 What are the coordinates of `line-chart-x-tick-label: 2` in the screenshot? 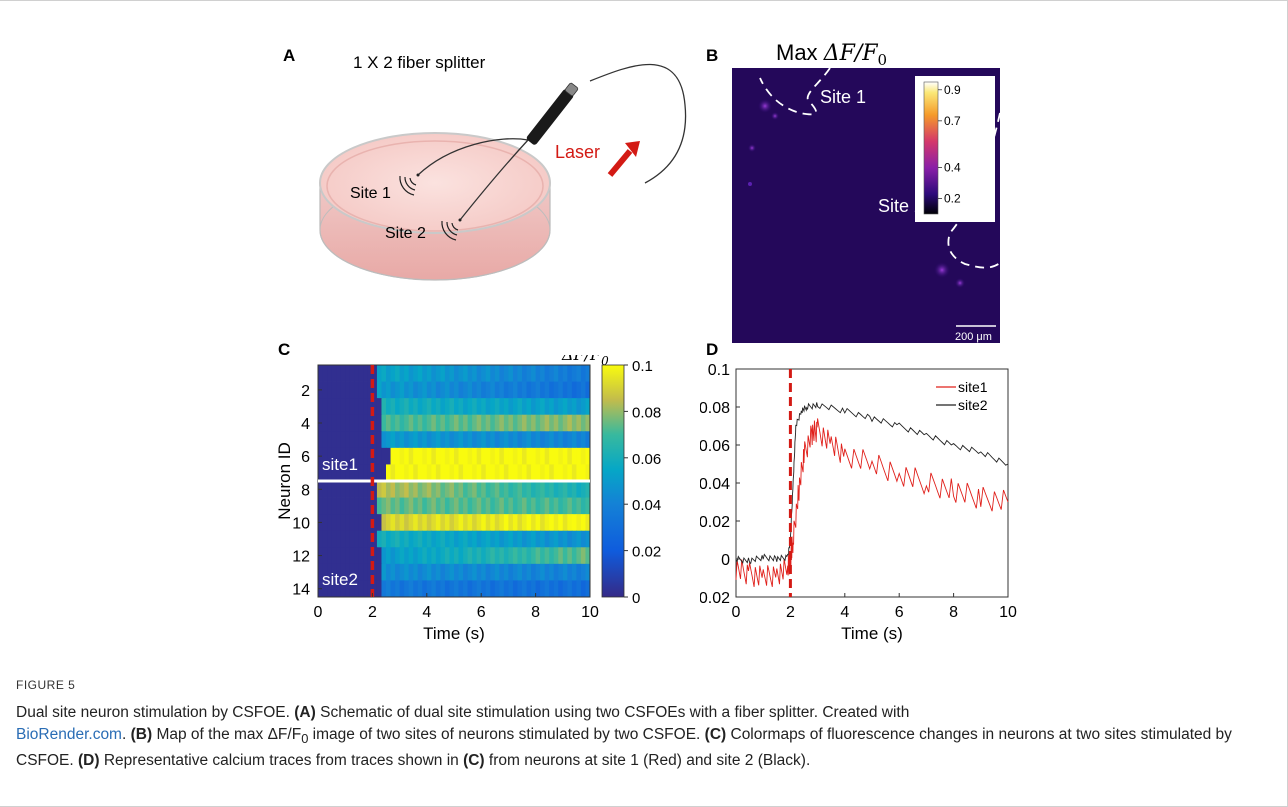 It's located at (790, 612).